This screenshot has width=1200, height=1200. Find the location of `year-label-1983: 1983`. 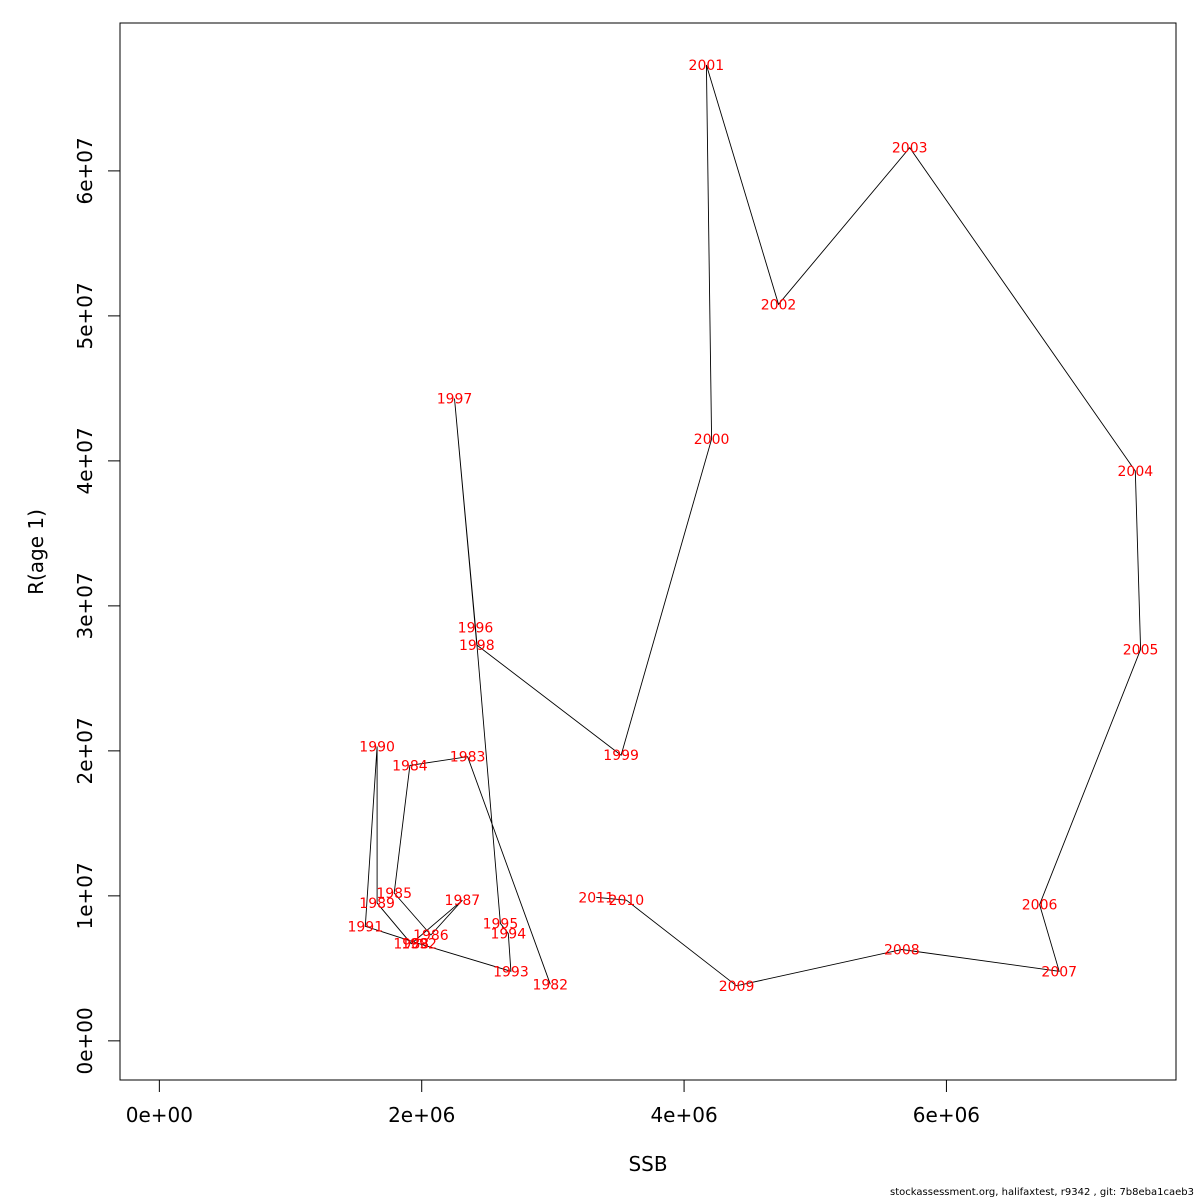

year-label-1983: 1983 is located at coordinates (468, 758).